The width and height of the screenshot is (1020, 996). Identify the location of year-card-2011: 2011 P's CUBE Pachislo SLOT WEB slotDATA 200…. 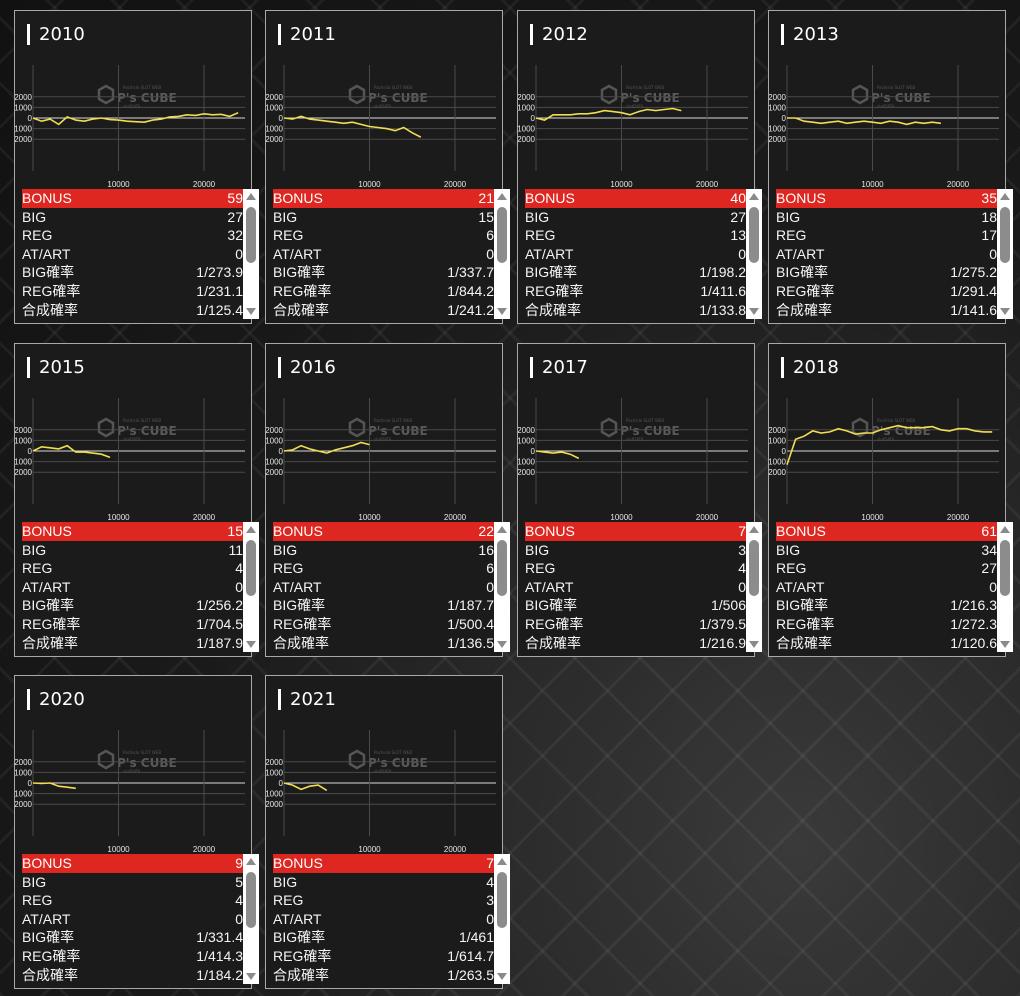
(387, 167).